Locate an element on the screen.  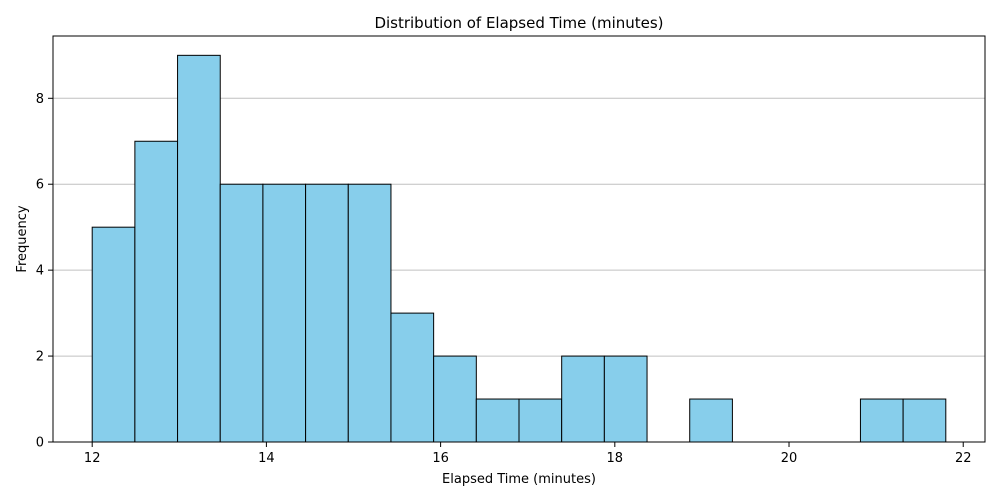
x-tick-label: 16 is located at coordinates (440, 458).